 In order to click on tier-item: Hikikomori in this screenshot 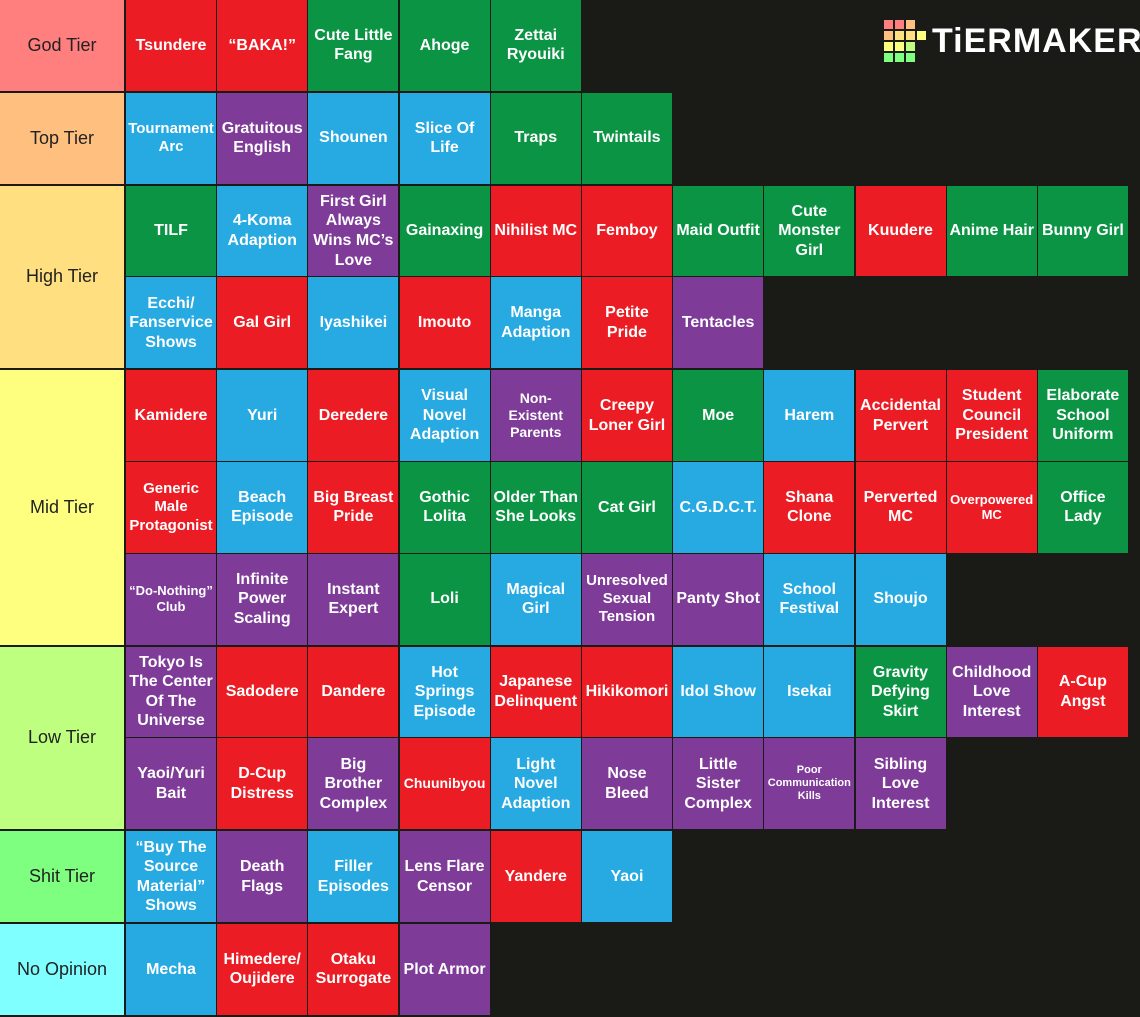, I will do `click(626, 692)`.